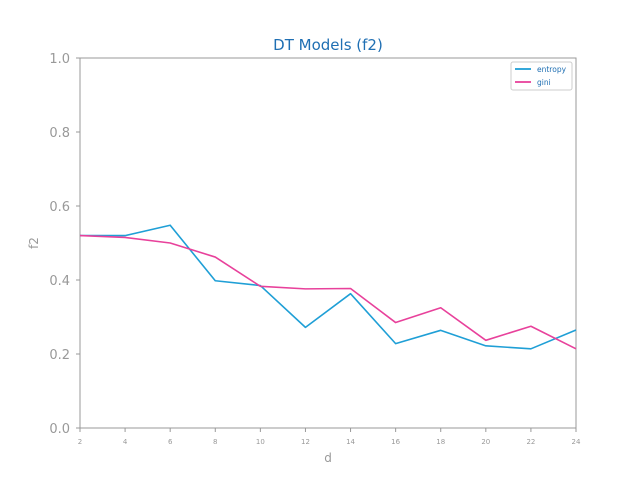 Image resolution: width=640 pixels, height=480 pixels. What do you see at coordinates (59, 59) in the screenshot?
I see `y-tick-label: 1.0` at bounding box center [59, 59].